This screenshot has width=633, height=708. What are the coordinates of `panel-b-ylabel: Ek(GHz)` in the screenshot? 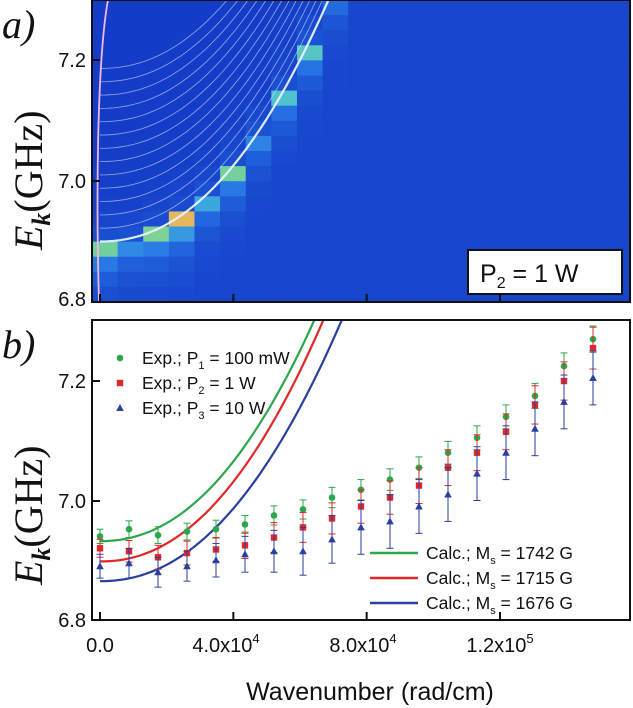 It's located at (31, 515).